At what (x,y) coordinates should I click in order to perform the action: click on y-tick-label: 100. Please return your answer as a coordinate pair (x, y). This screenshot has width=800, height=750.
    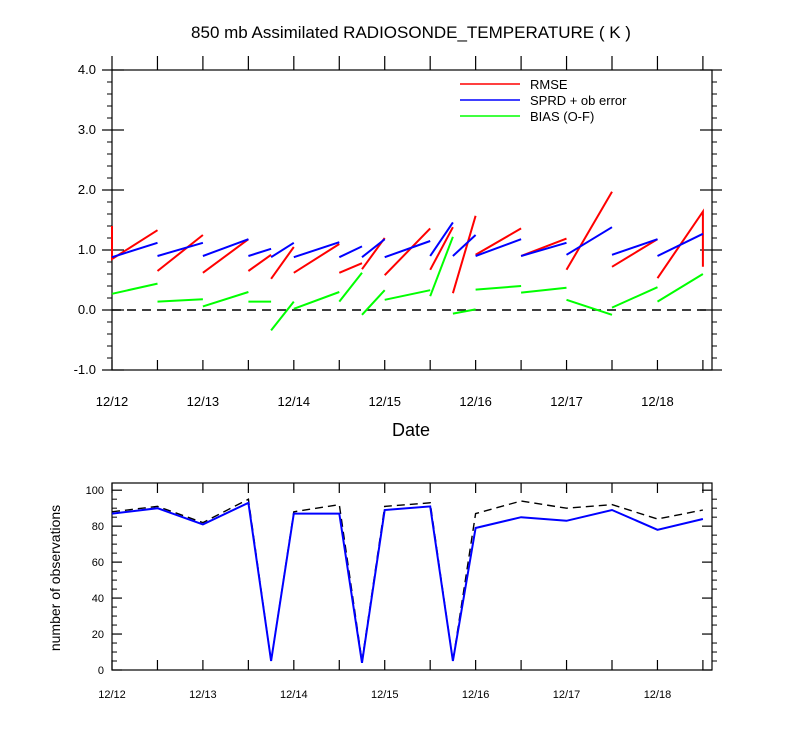
    Looking at the image, I should click on (95, 491).